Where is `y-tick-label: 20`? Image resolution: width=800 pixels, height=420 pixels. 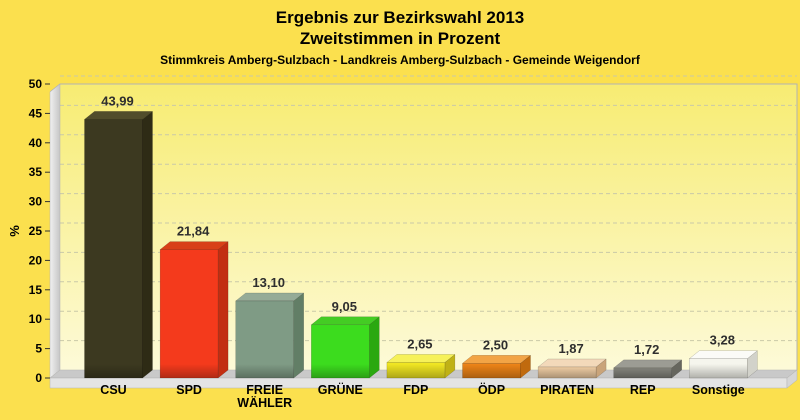
y-tick-label: 20 is located at coordinates (36, 260).